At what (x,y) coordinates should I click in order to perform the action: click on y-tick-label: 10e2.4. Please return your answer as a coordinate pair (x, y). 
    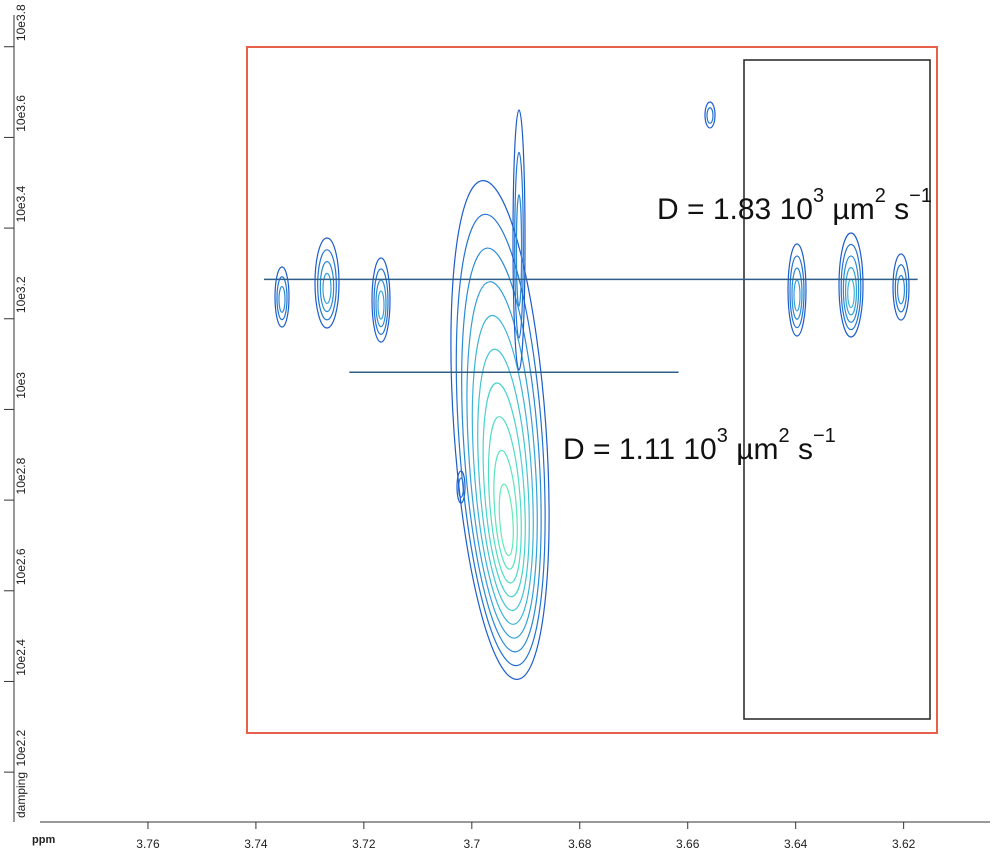
    Looking at the image, I should click on (21, 657).